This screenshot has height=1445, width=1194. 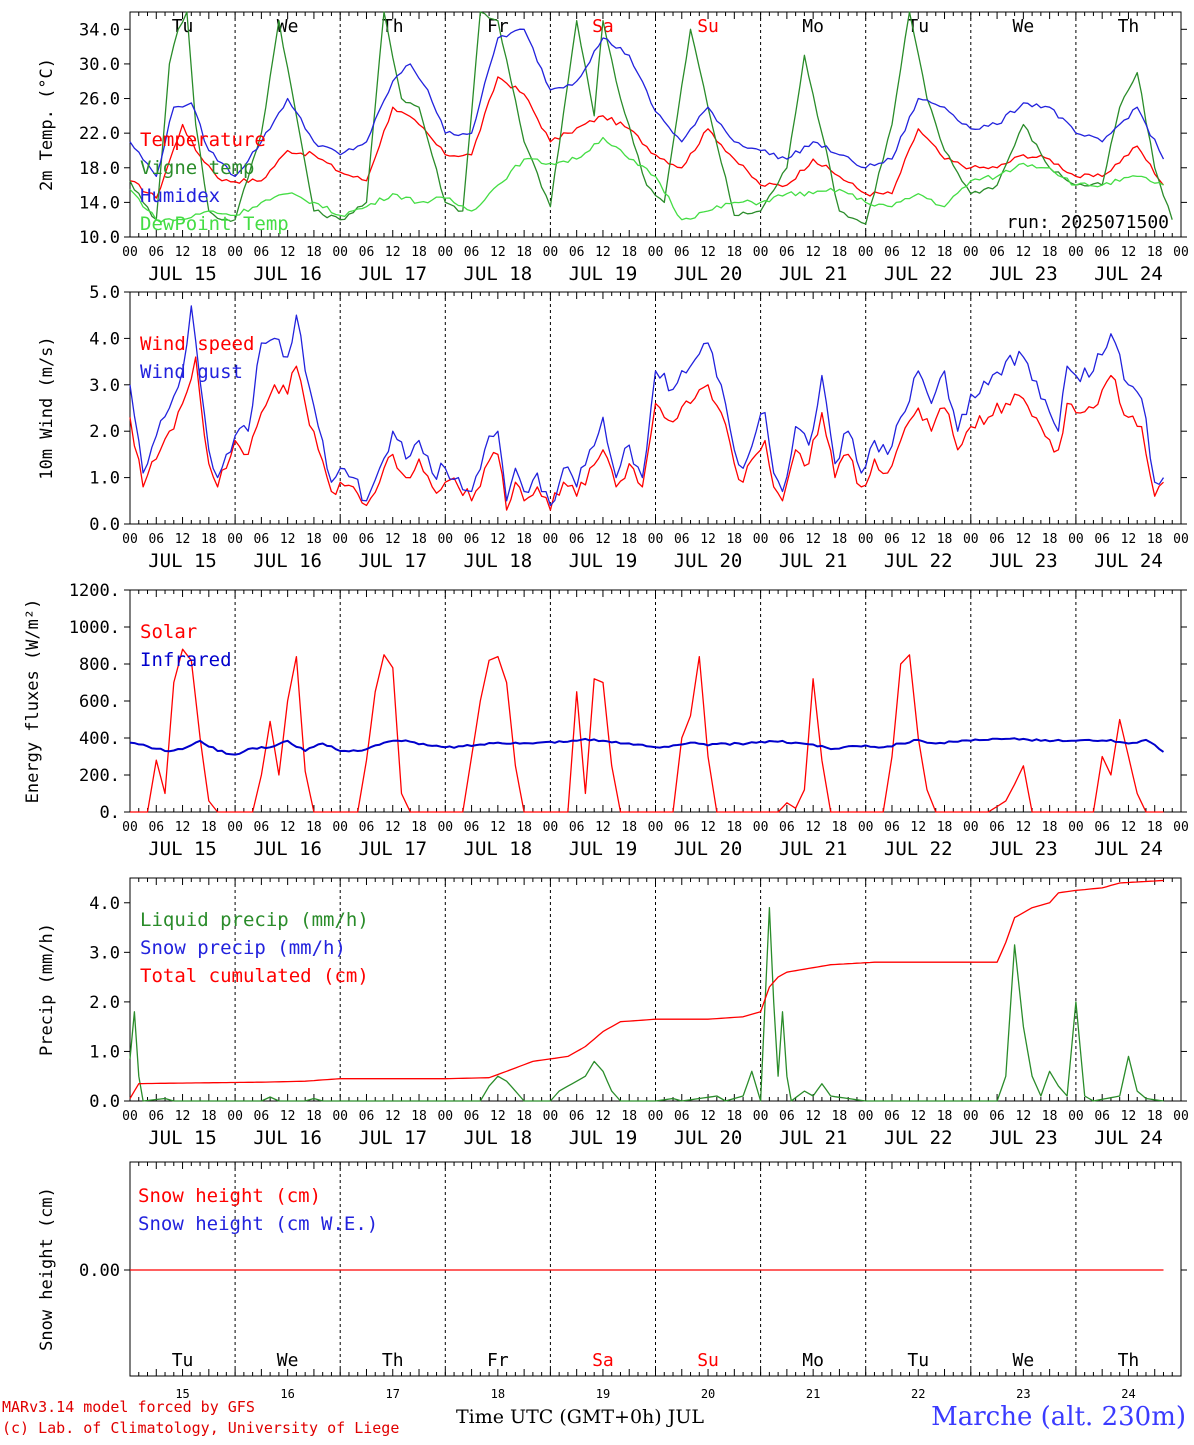 I want to click on panel-0-ytick-label: 34.0, so click(x=99, y=30).